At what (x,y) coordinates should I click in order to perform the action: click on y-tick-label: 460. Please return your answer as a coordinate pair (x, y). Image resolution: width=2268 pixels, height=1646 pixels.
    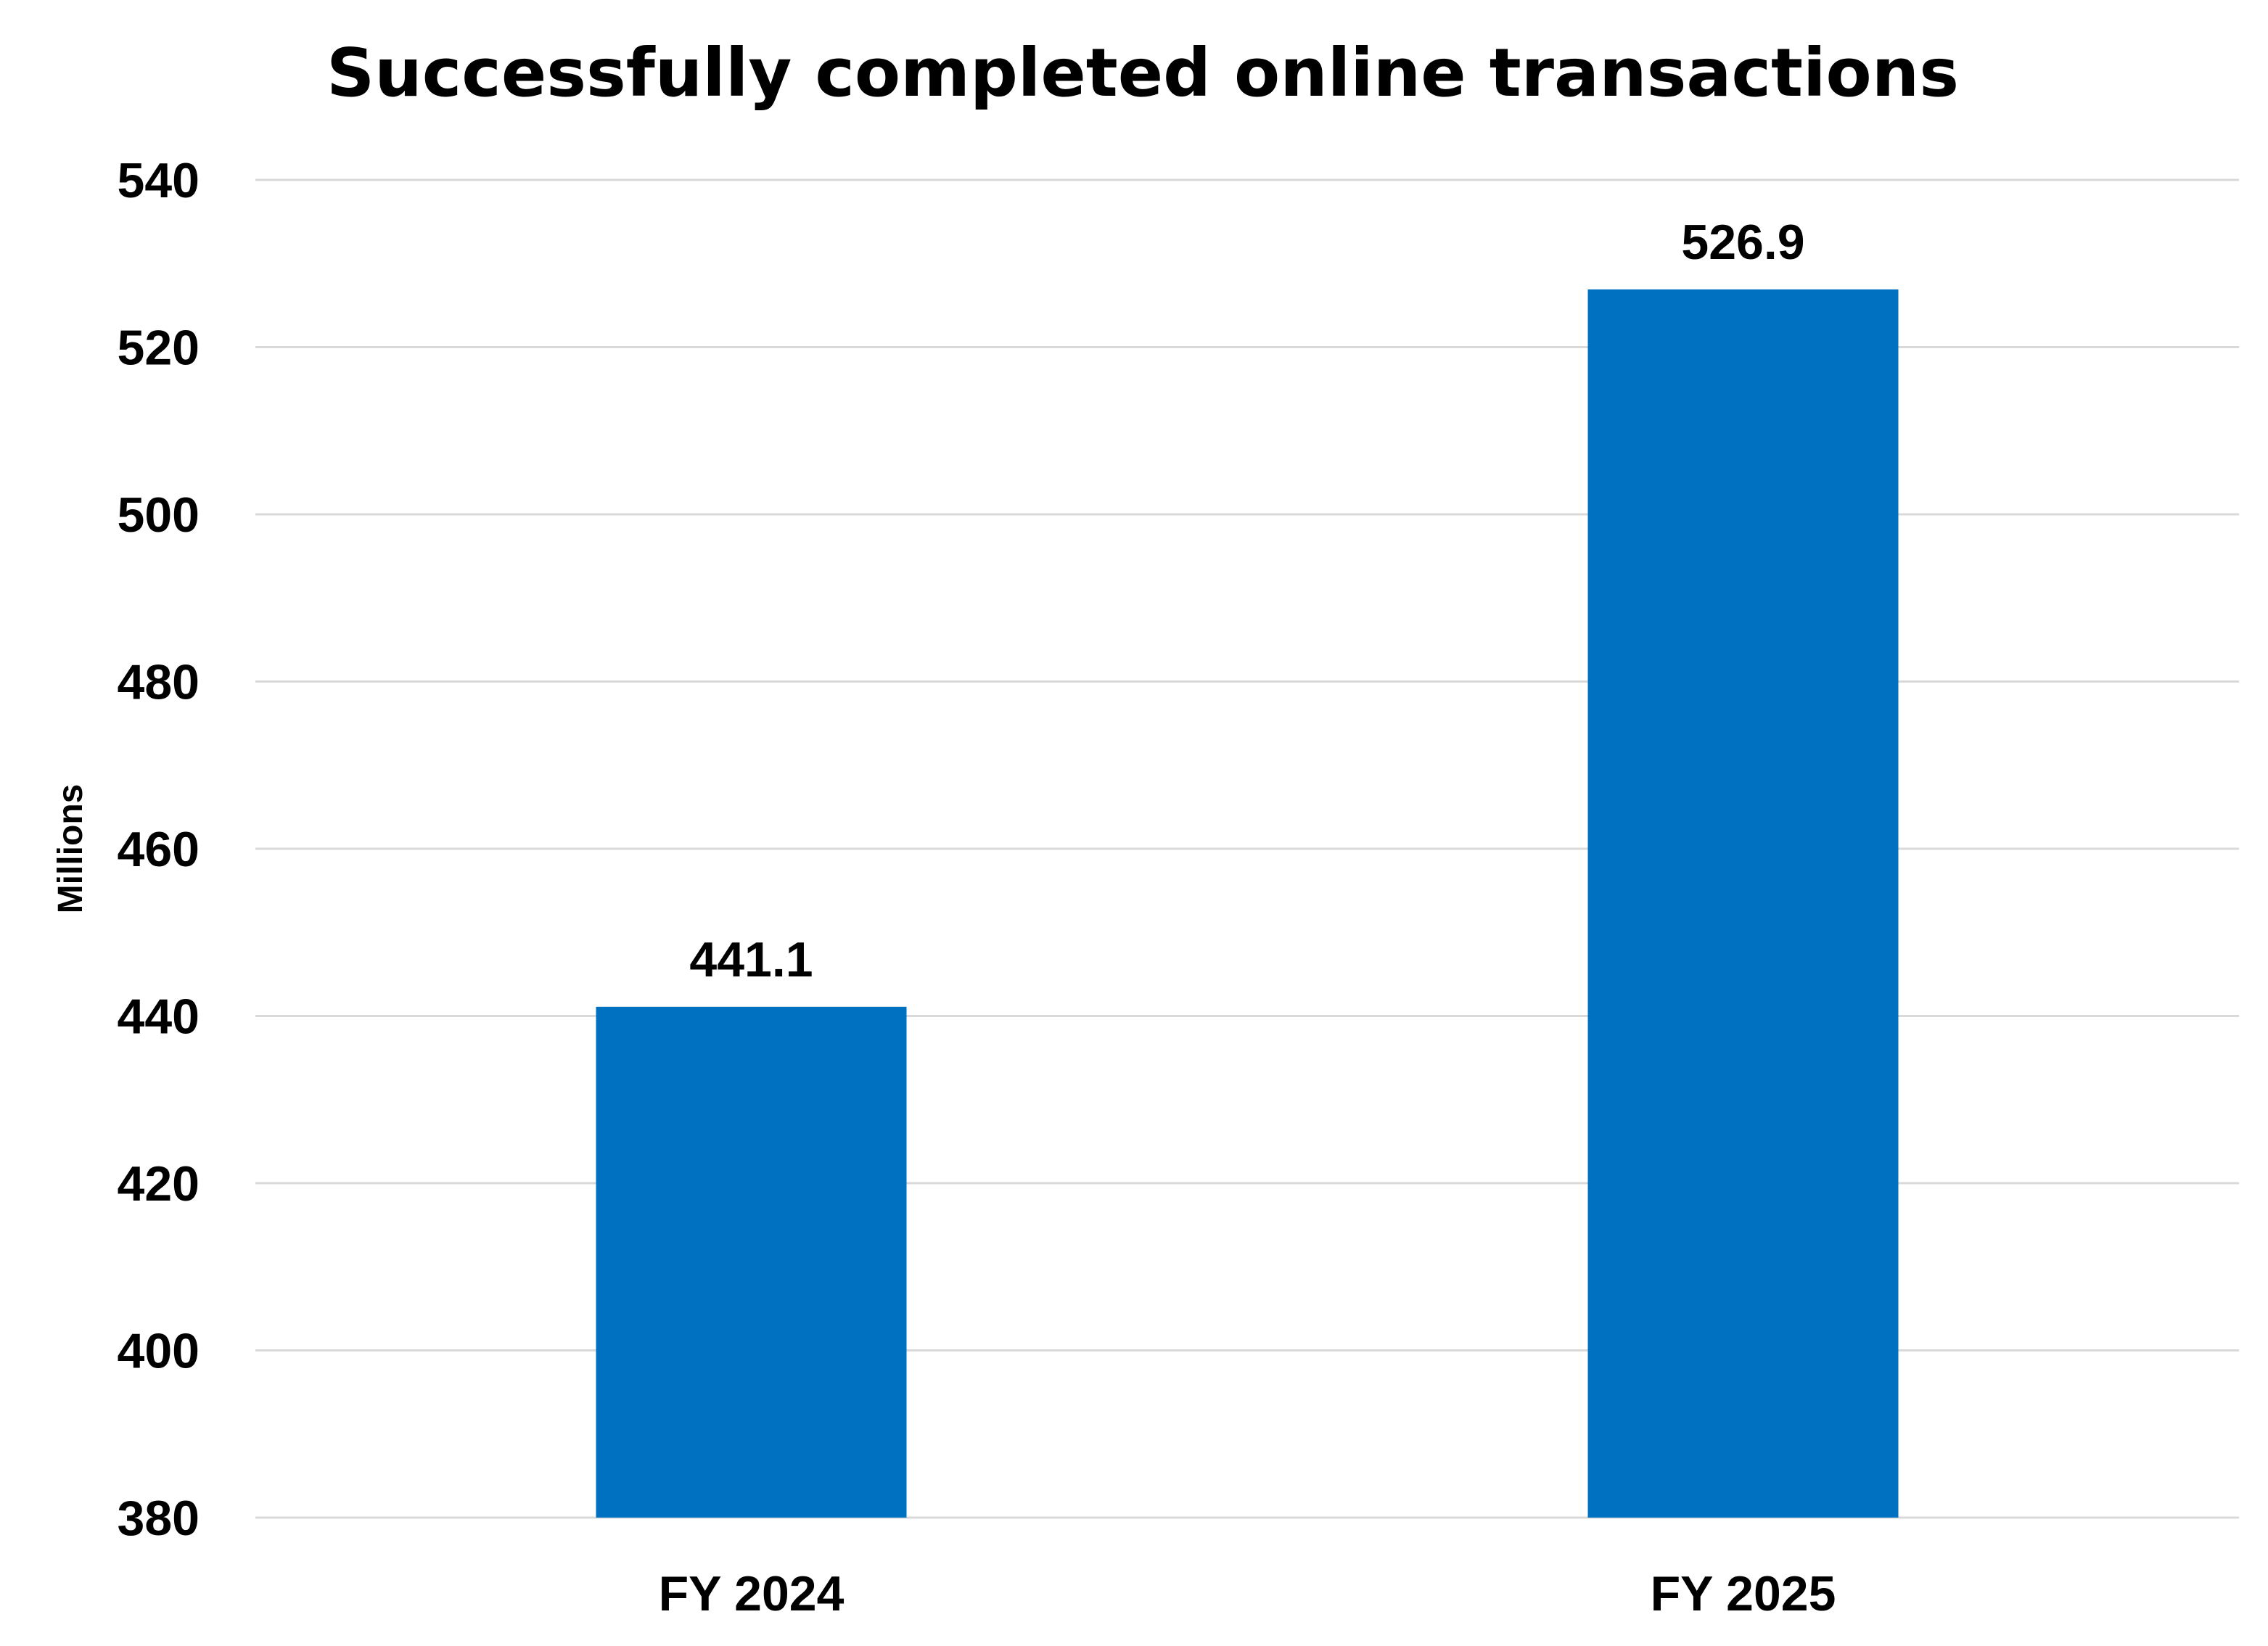
    Looking at the image, I should click on (159, 849).